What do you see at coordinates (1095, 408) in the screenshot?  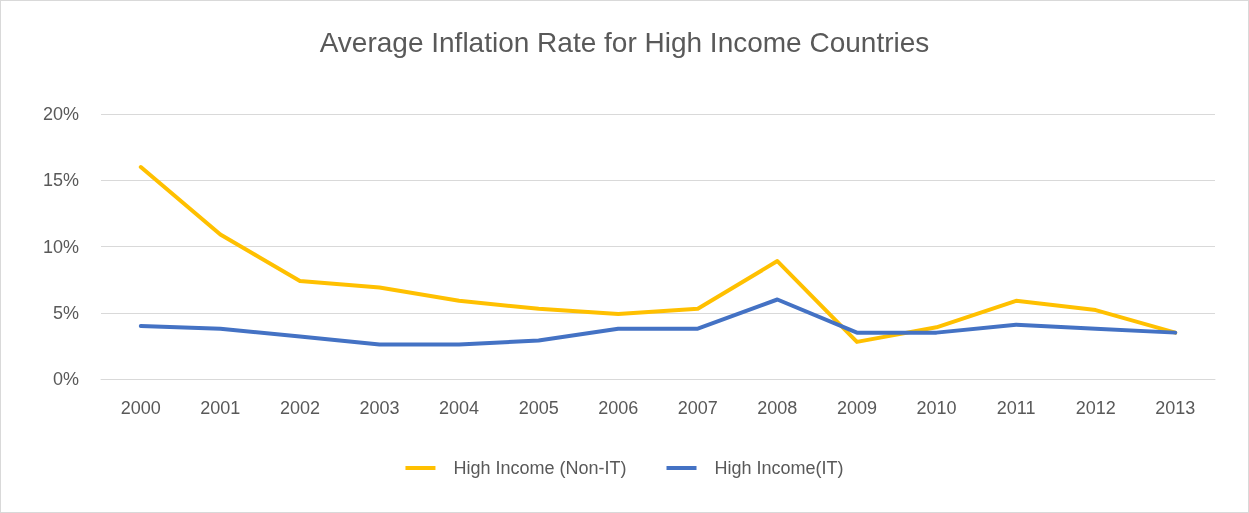 I see `x-tick-label: 2012` at bounding box center [1095, 408].